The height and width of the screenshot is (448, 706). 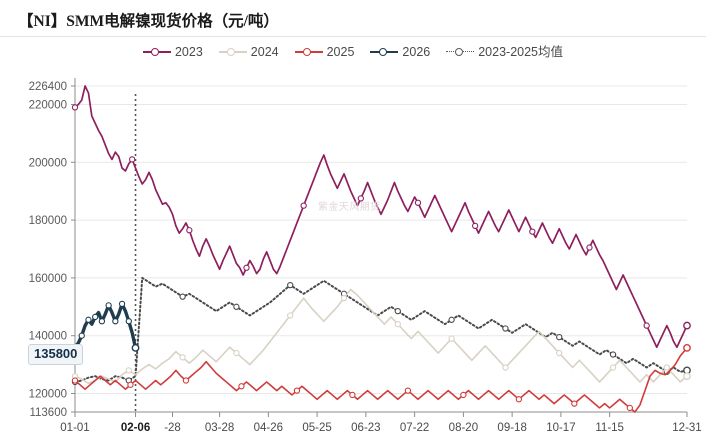 What do you see at coordinates (48, 105) in the screenshot?
I see `y-axis-label: 220000` at bounding box center [48, 105].